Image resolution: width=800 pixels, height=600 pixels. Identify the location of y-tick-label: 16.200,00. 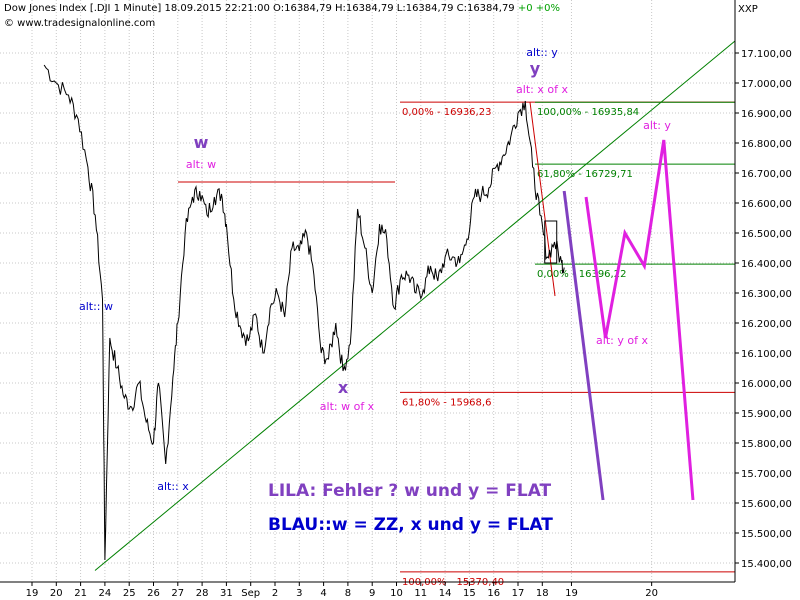
(766, 324).